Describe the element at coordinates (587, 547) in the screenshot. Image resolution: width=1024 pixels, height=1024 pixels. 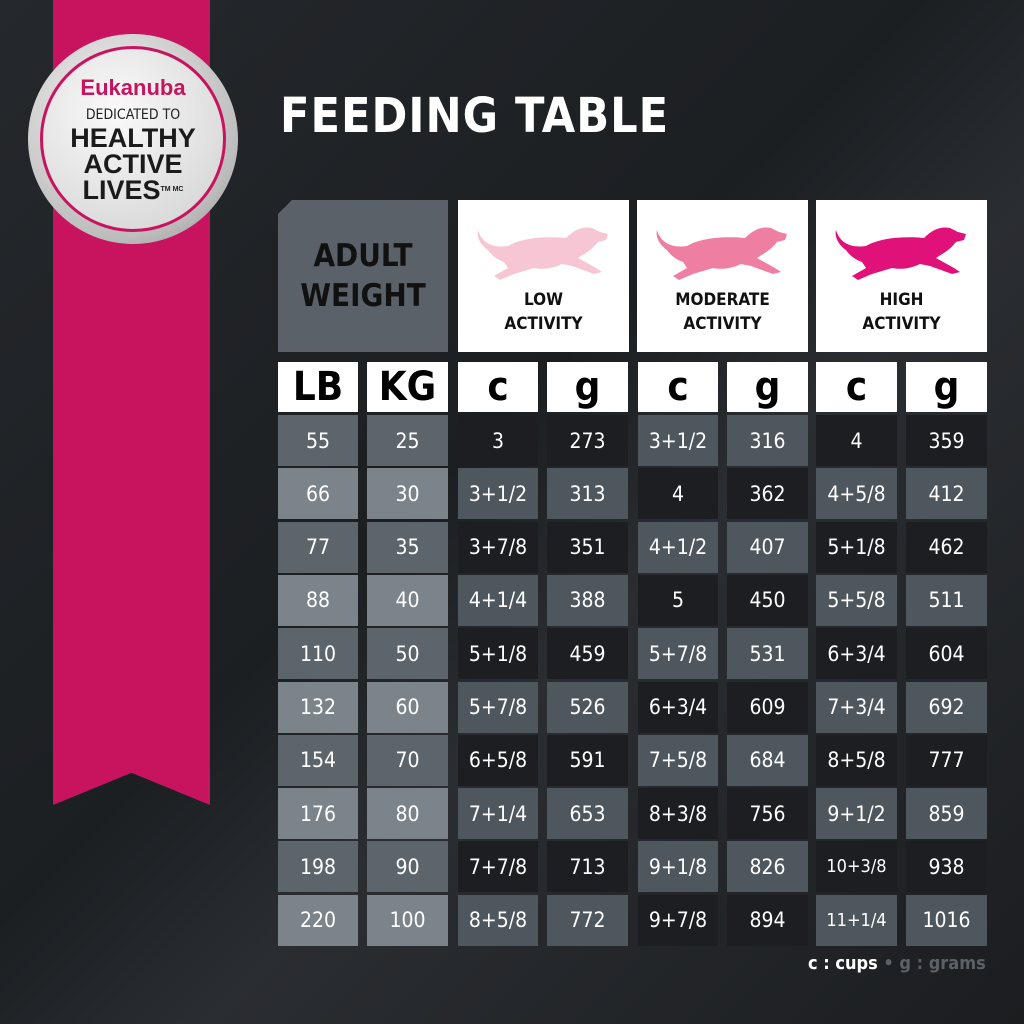
I see `table-cell: 351` at that location.